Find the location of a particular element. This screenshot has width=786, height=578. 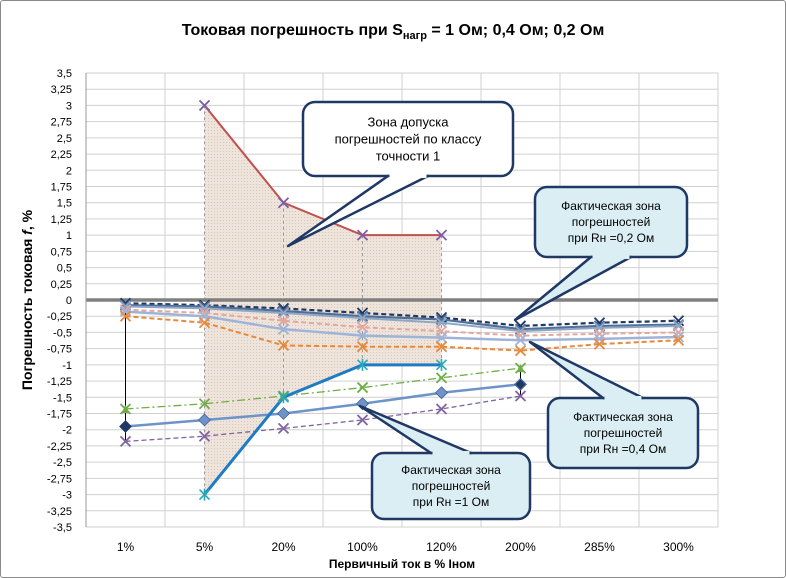

callout-r02-text: при Rн =0,2 Ом is located at coordinates (611, 238).